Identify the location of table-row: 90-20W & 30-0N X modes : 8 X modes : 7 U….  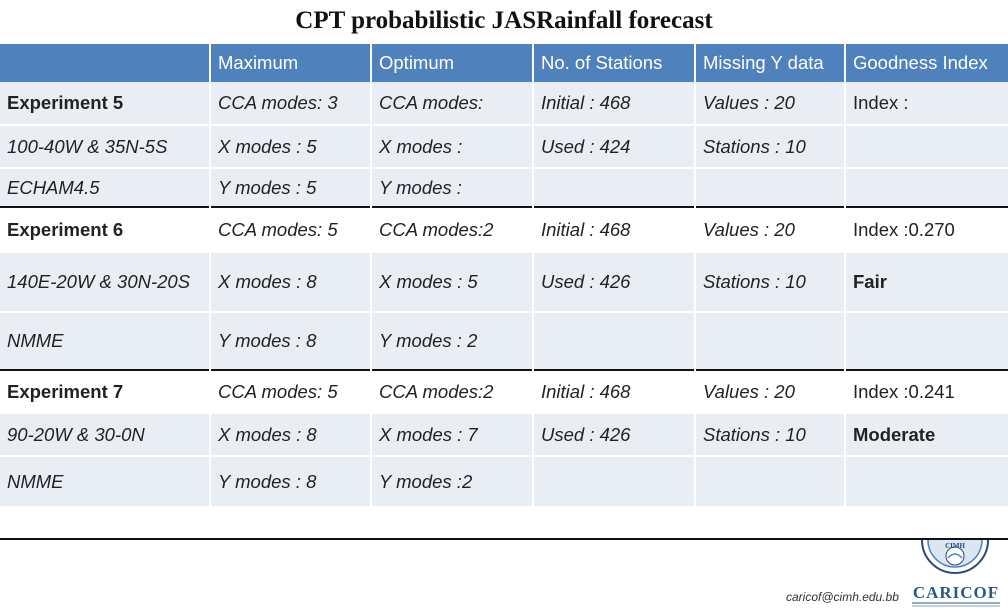
(504, 434).